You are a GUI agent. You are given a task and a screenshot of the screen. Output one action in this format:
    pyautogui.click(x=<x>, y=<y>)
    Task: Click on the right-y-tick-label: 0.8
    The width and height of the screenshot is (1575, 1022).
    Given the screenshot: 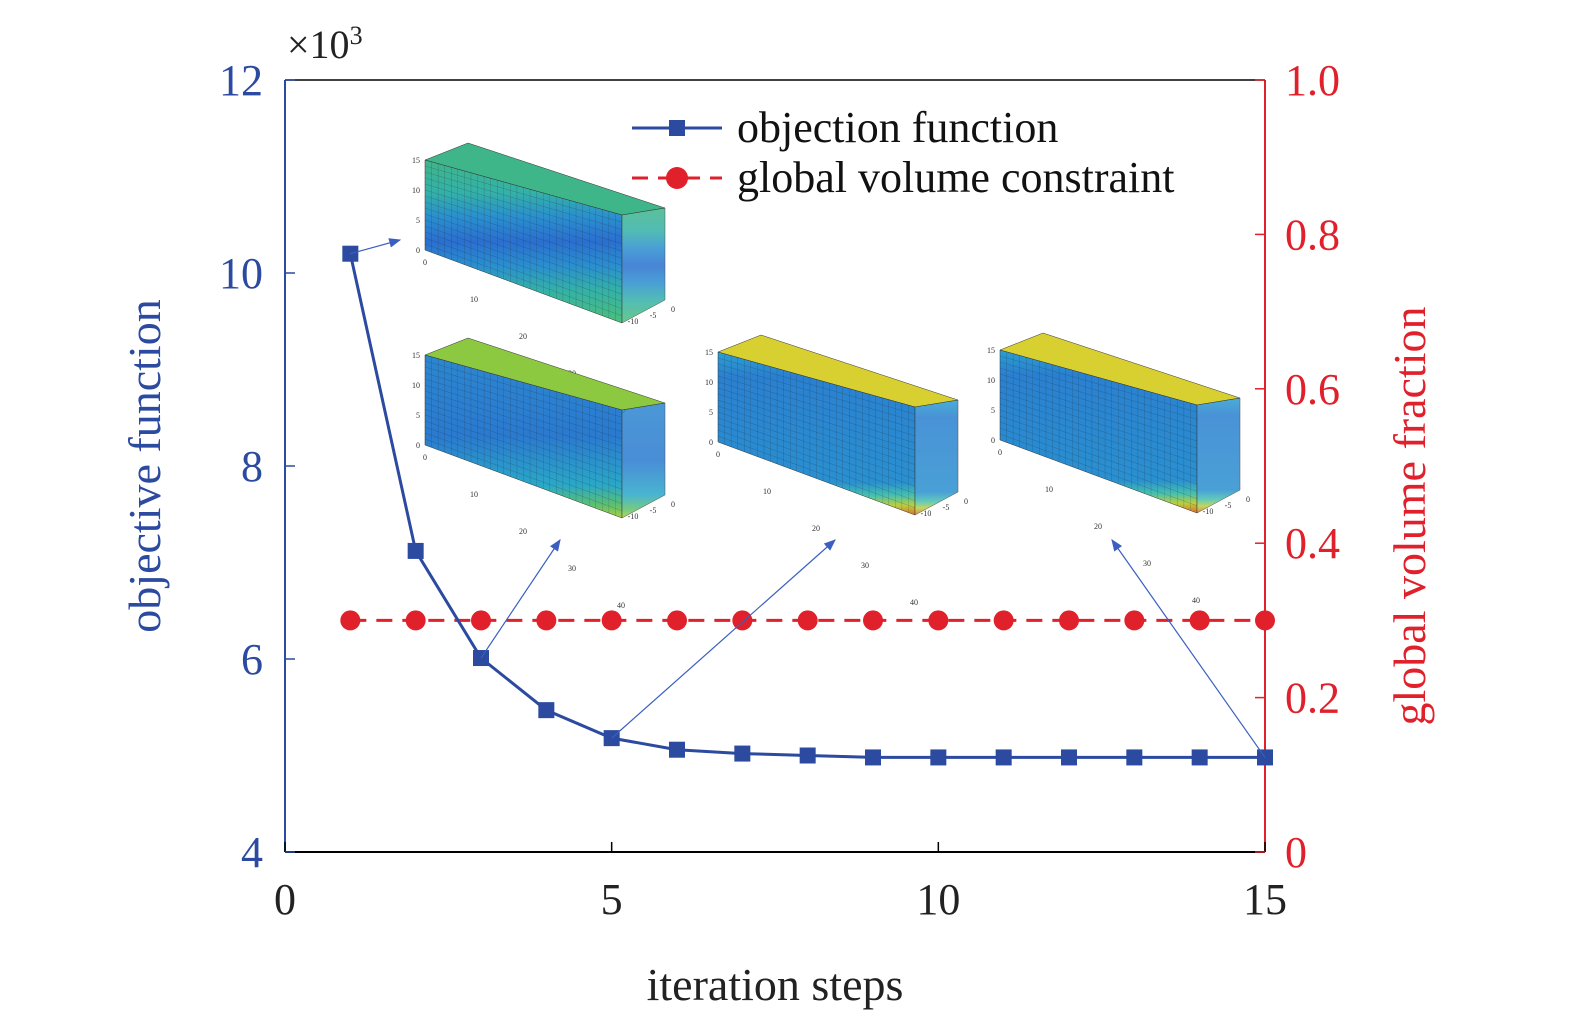 What is the action you would take?
    pyautogui.click(x=1312, y=234)
    